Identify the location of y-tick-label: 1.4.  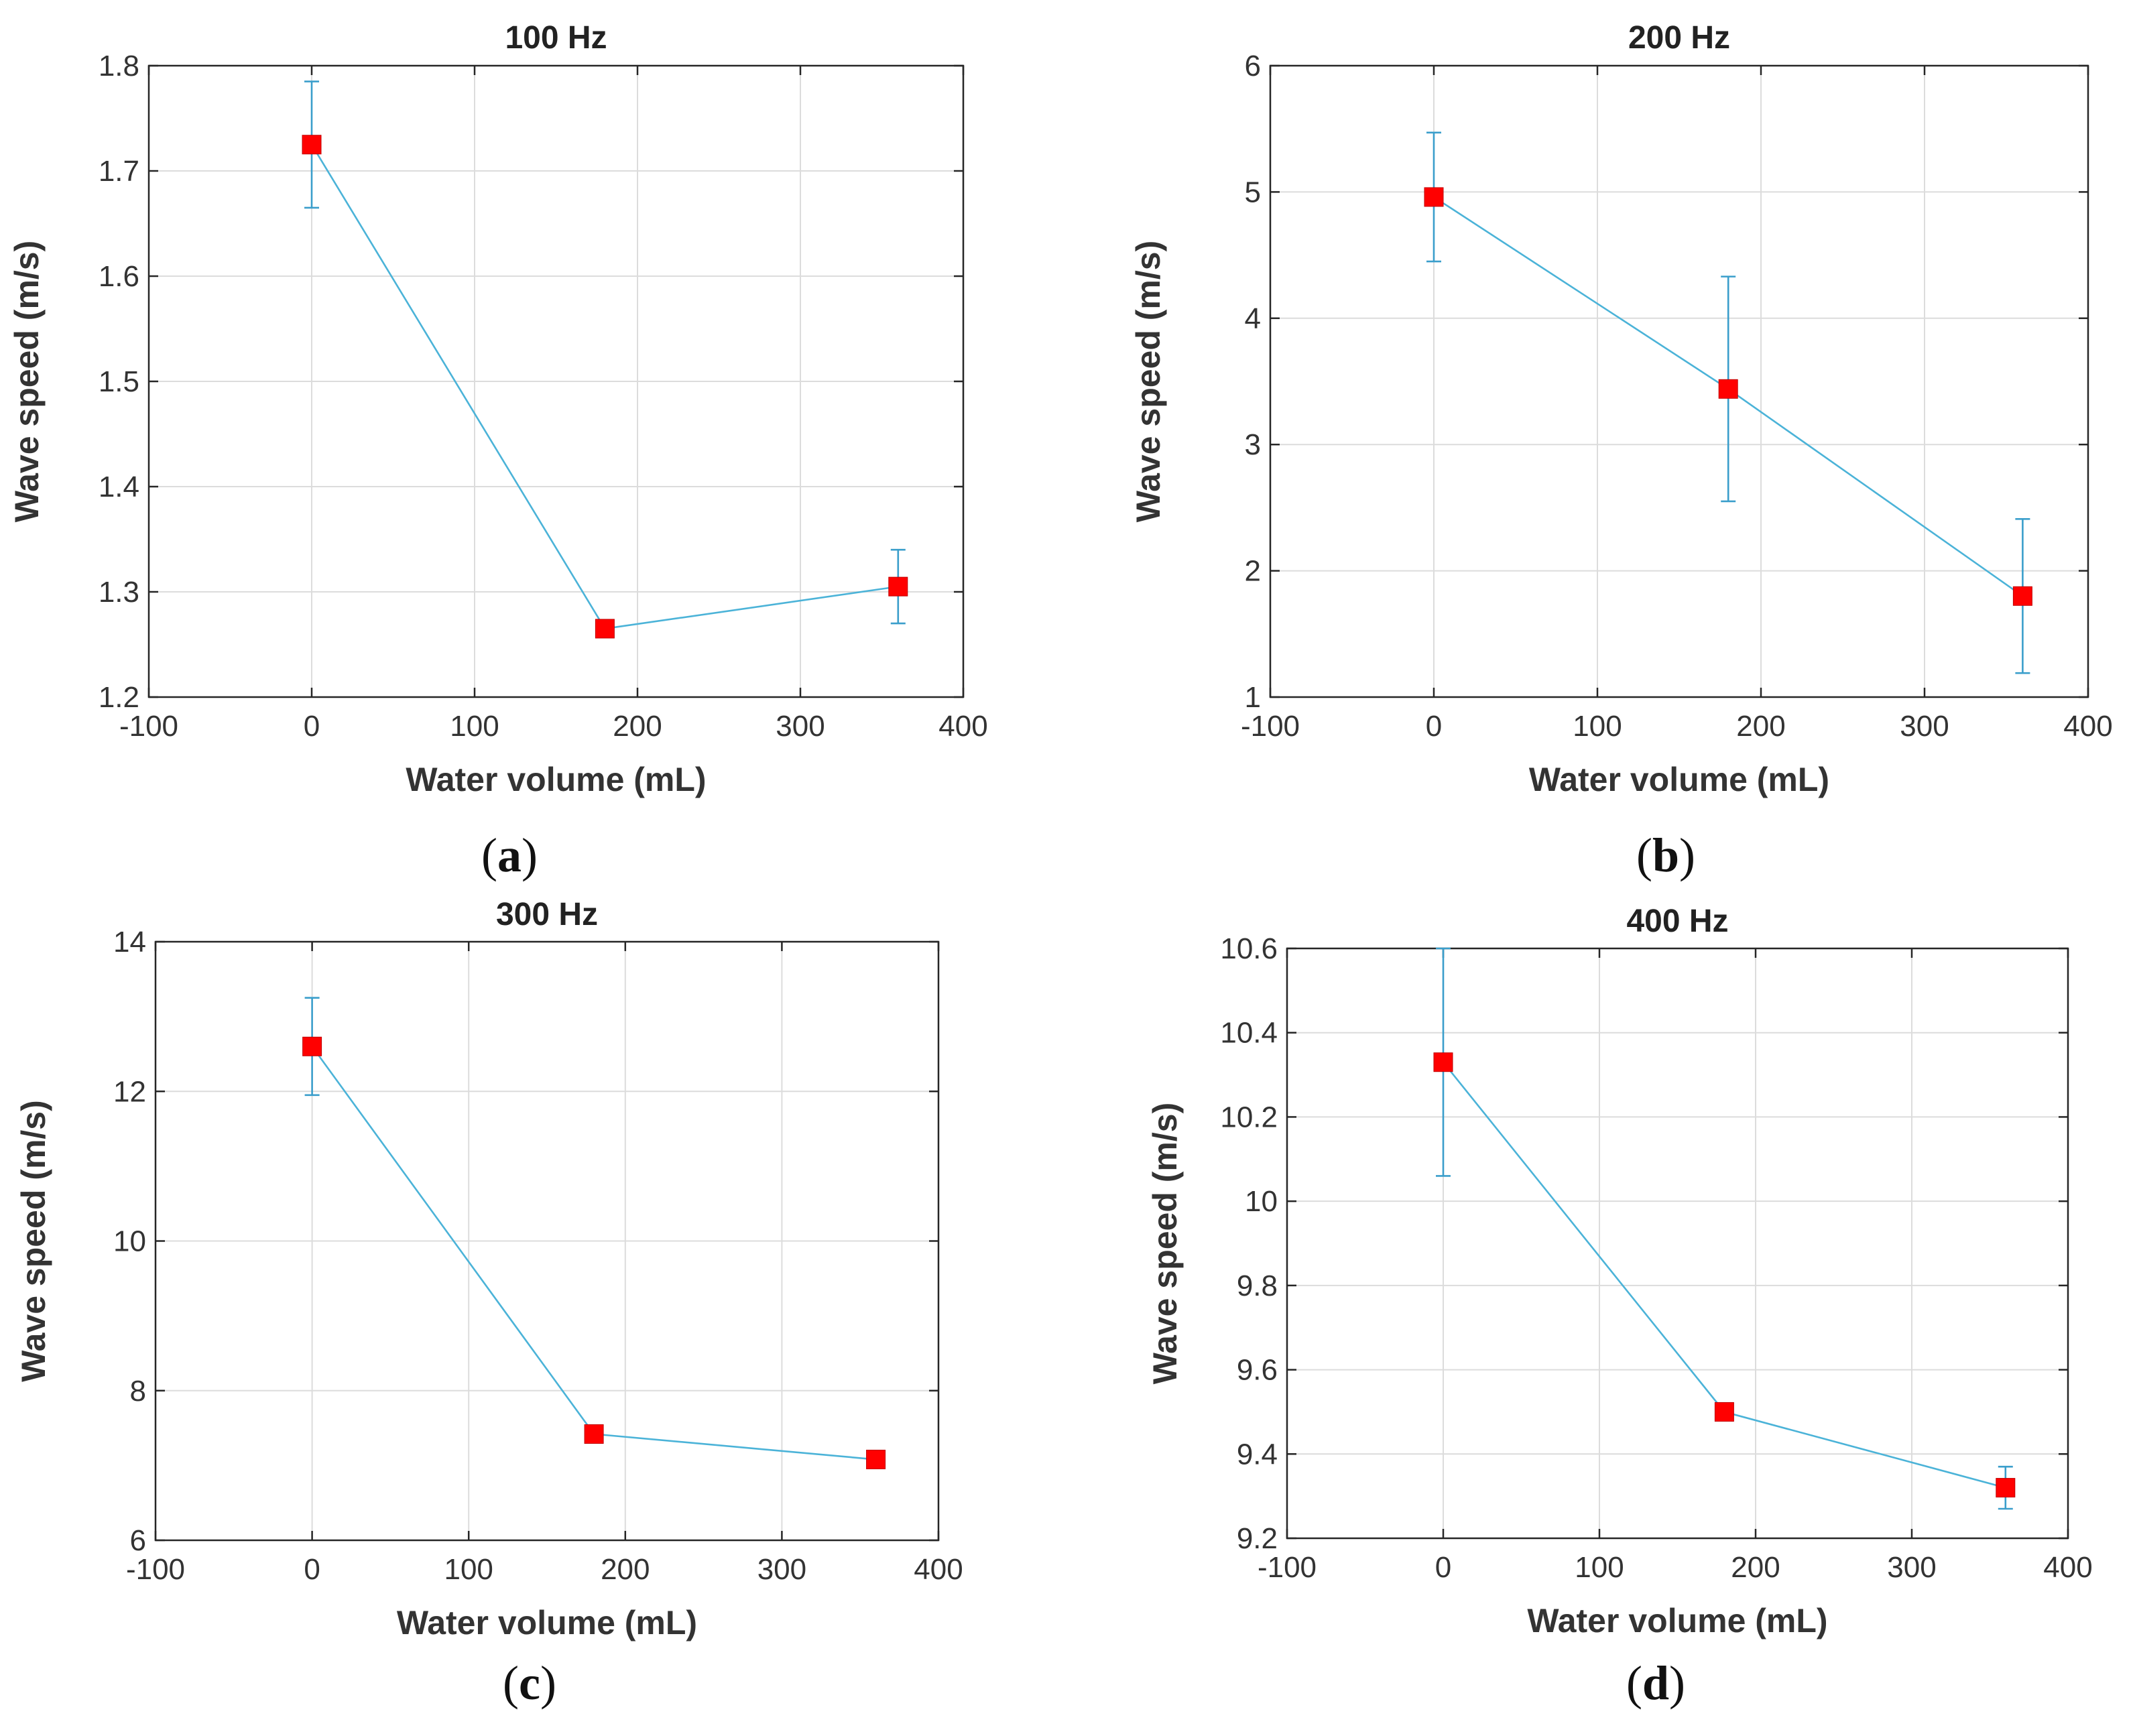
(119, 487).